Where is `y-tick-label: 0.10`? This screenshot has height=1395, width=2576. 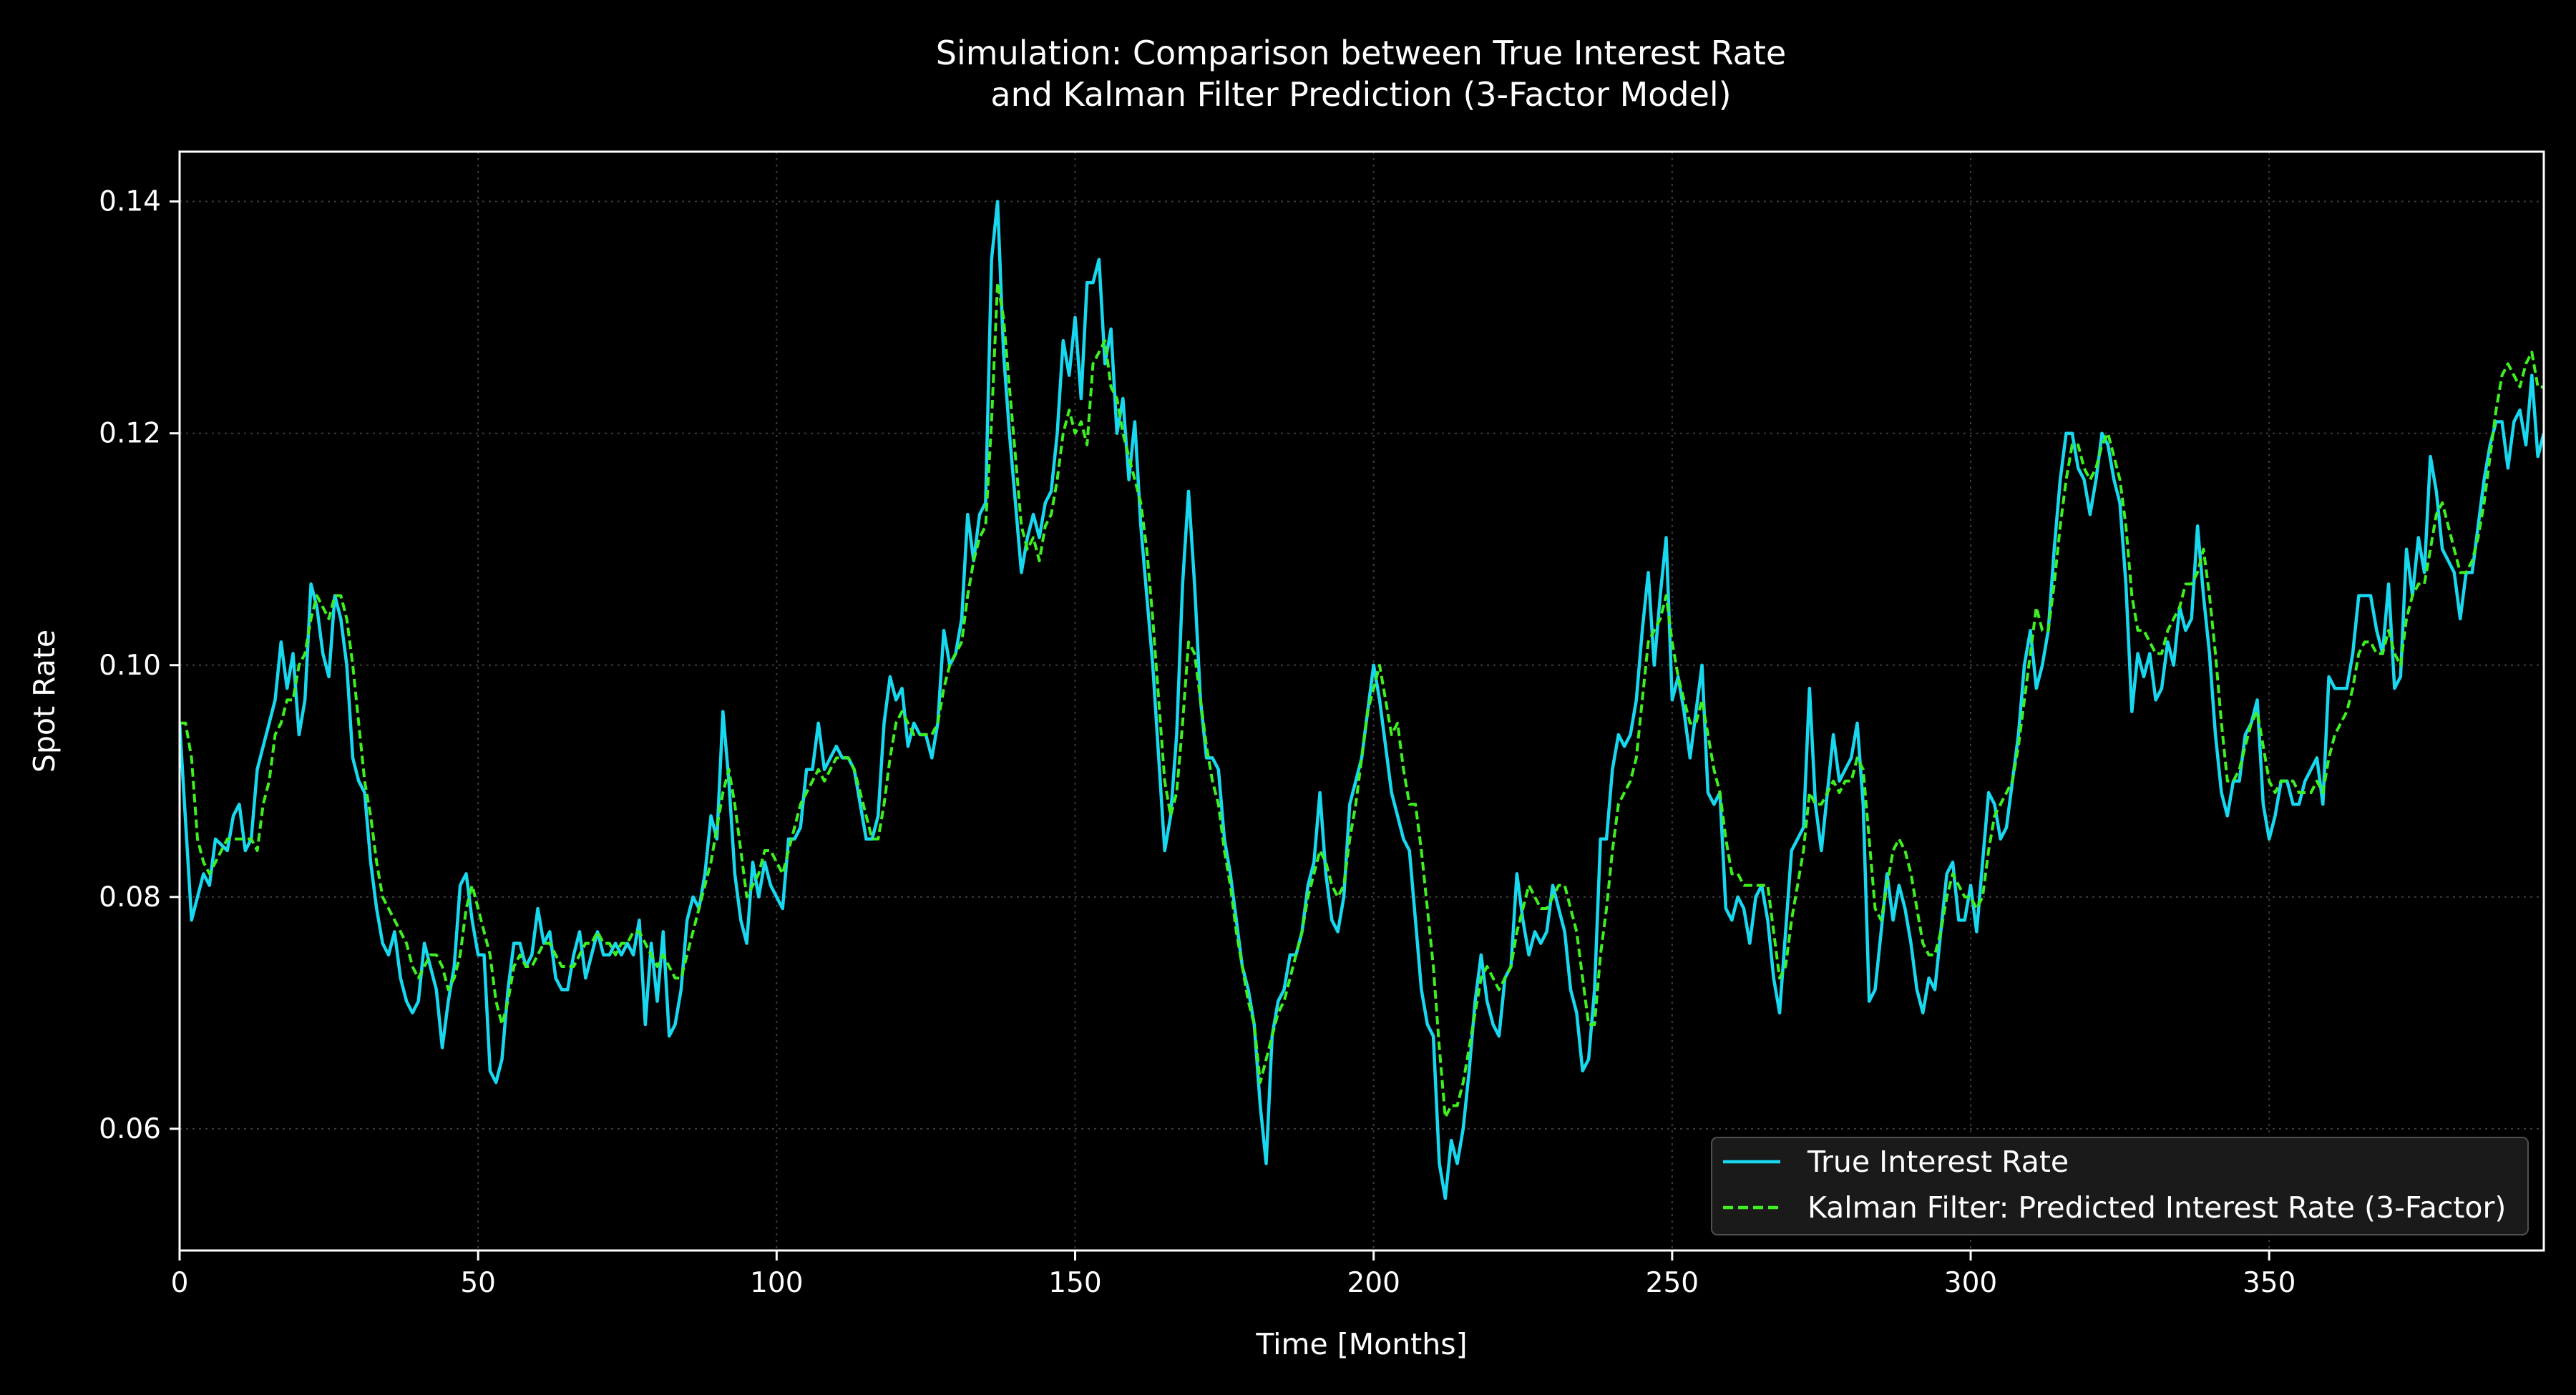
y-tick-label: 0.10 is located at coordinates (130, 666).